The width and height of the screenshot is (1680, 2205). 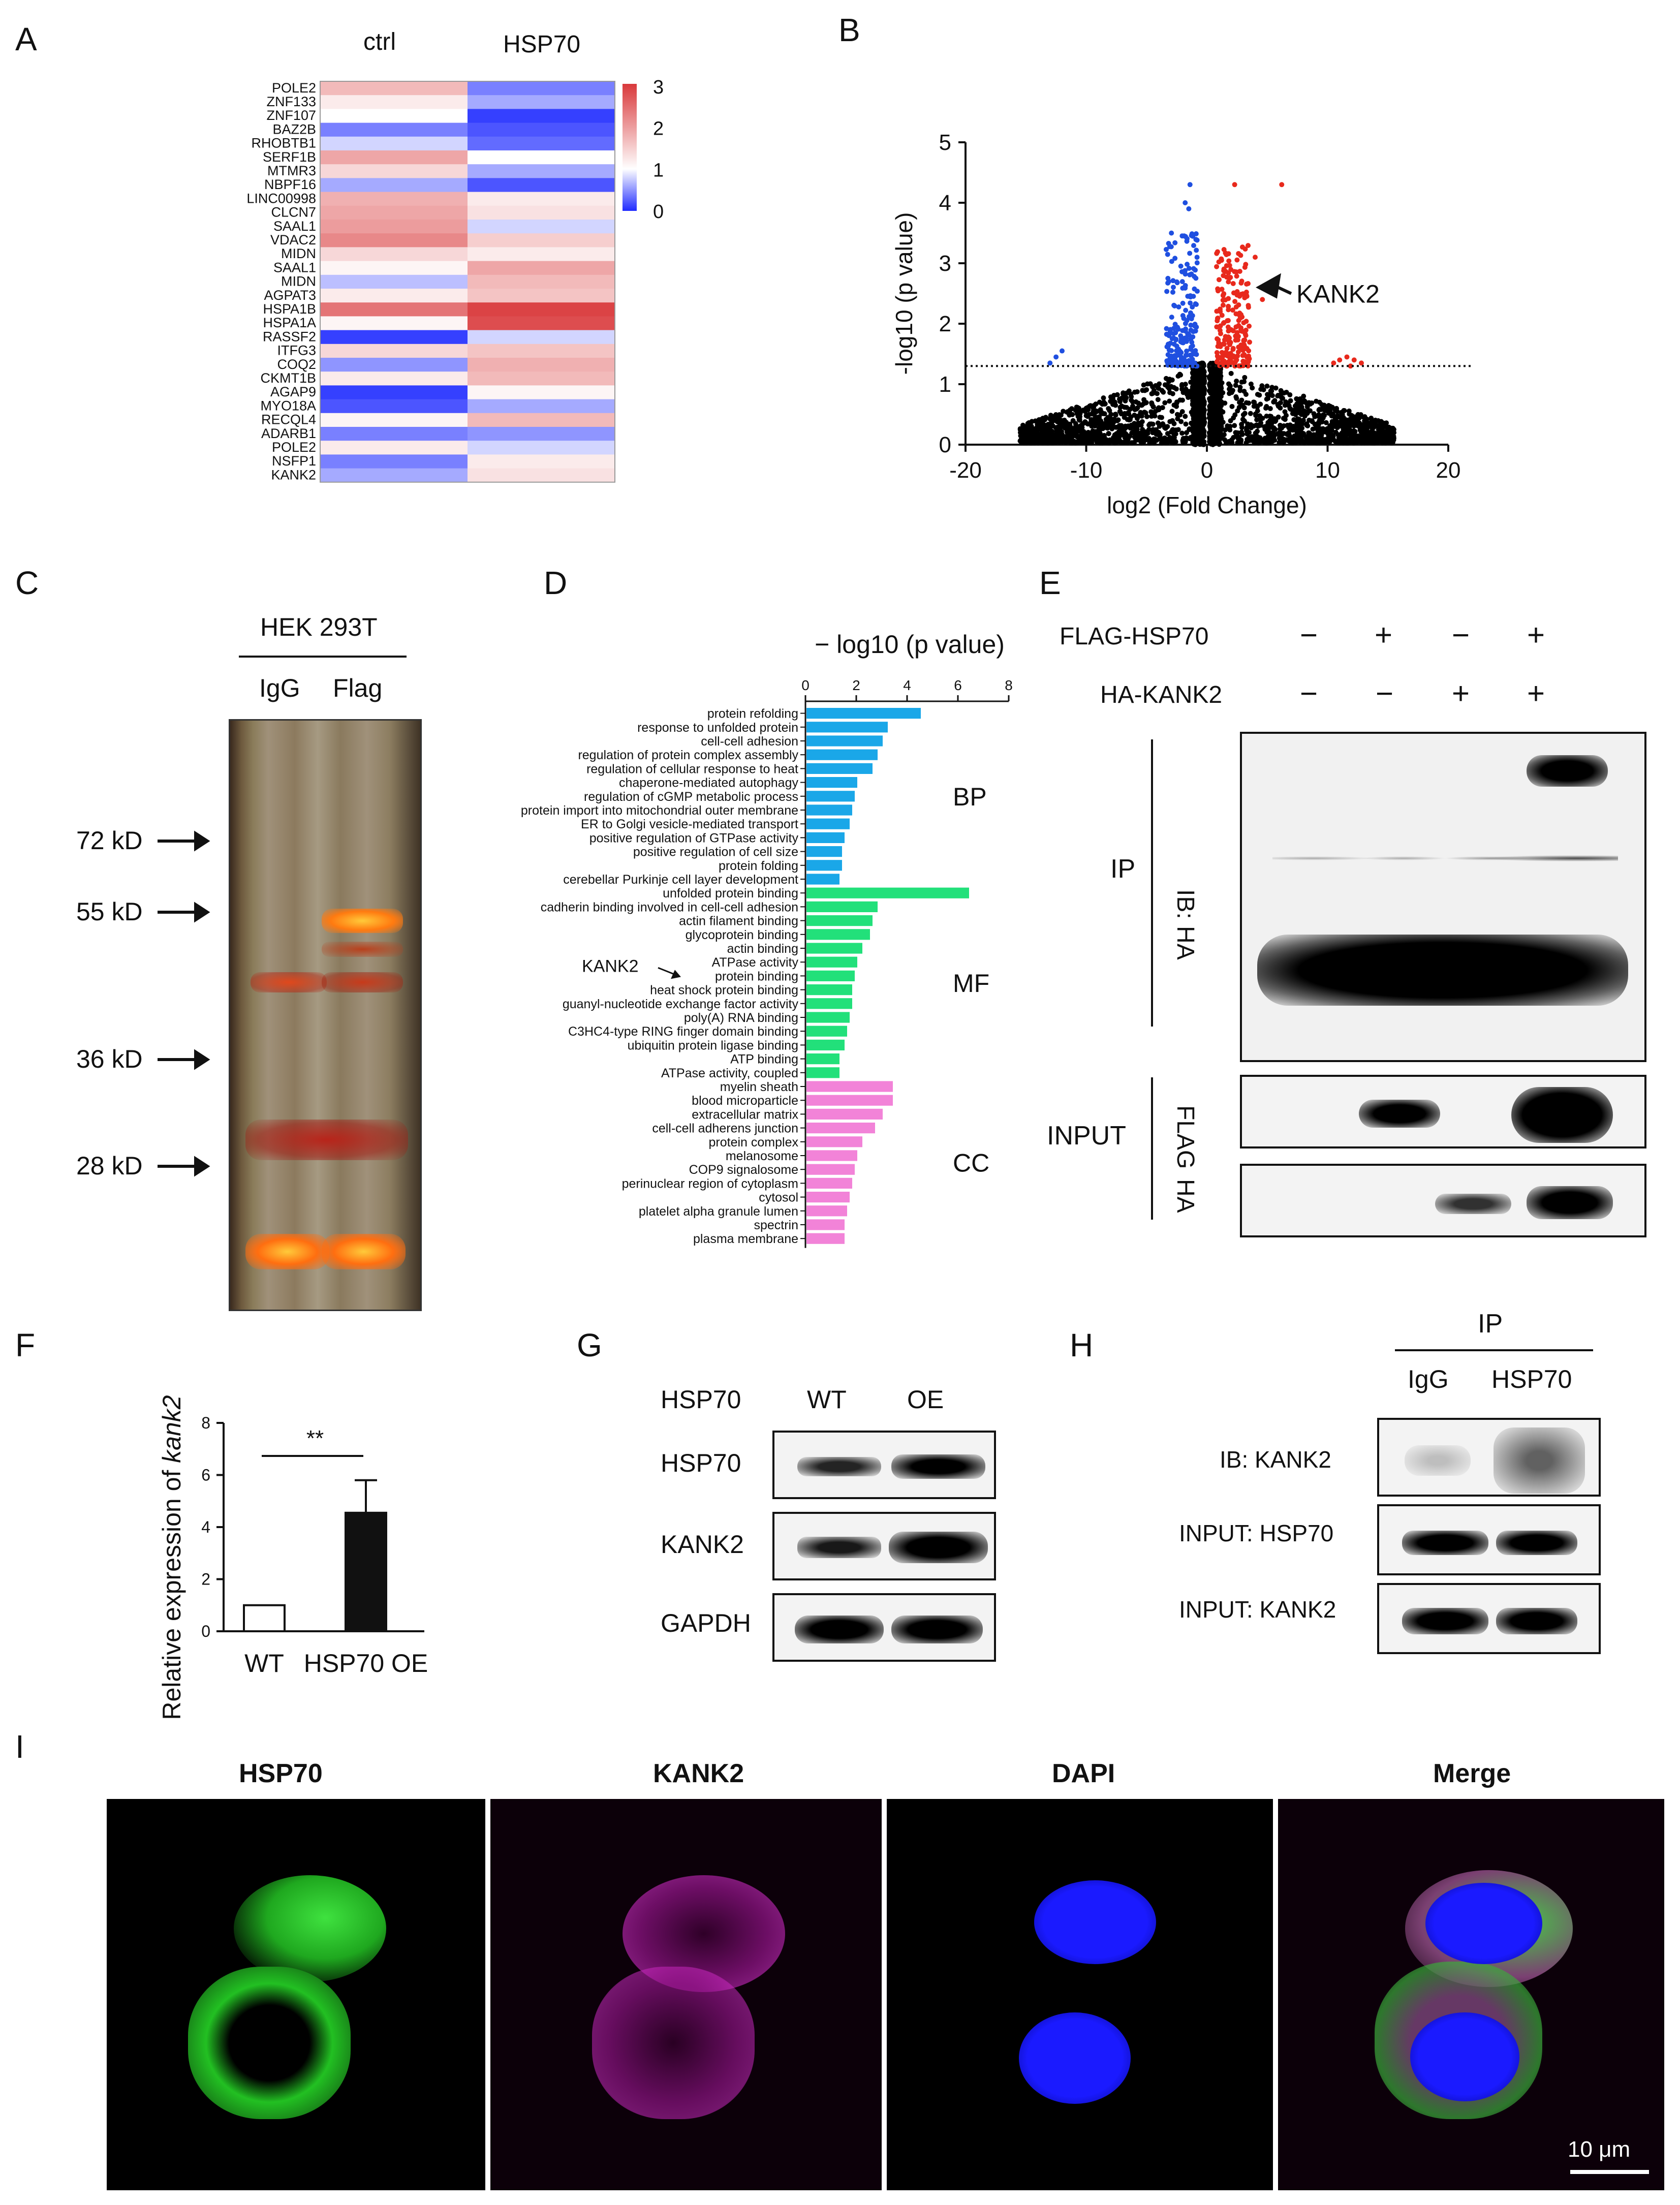 I want to click on go-term-label: ER to Golgi vesicle-mediated transport, so click(x=689, y=824).